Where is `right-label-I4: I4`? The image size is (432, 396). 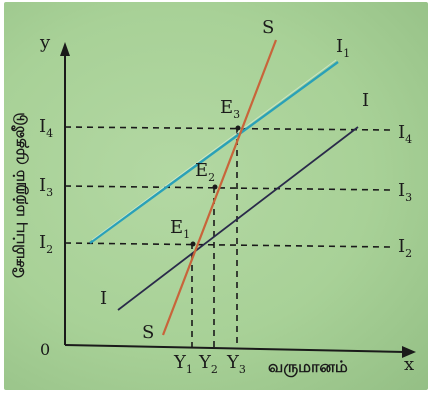 right-label-I4: I4 is located at coordinates (405, 134).